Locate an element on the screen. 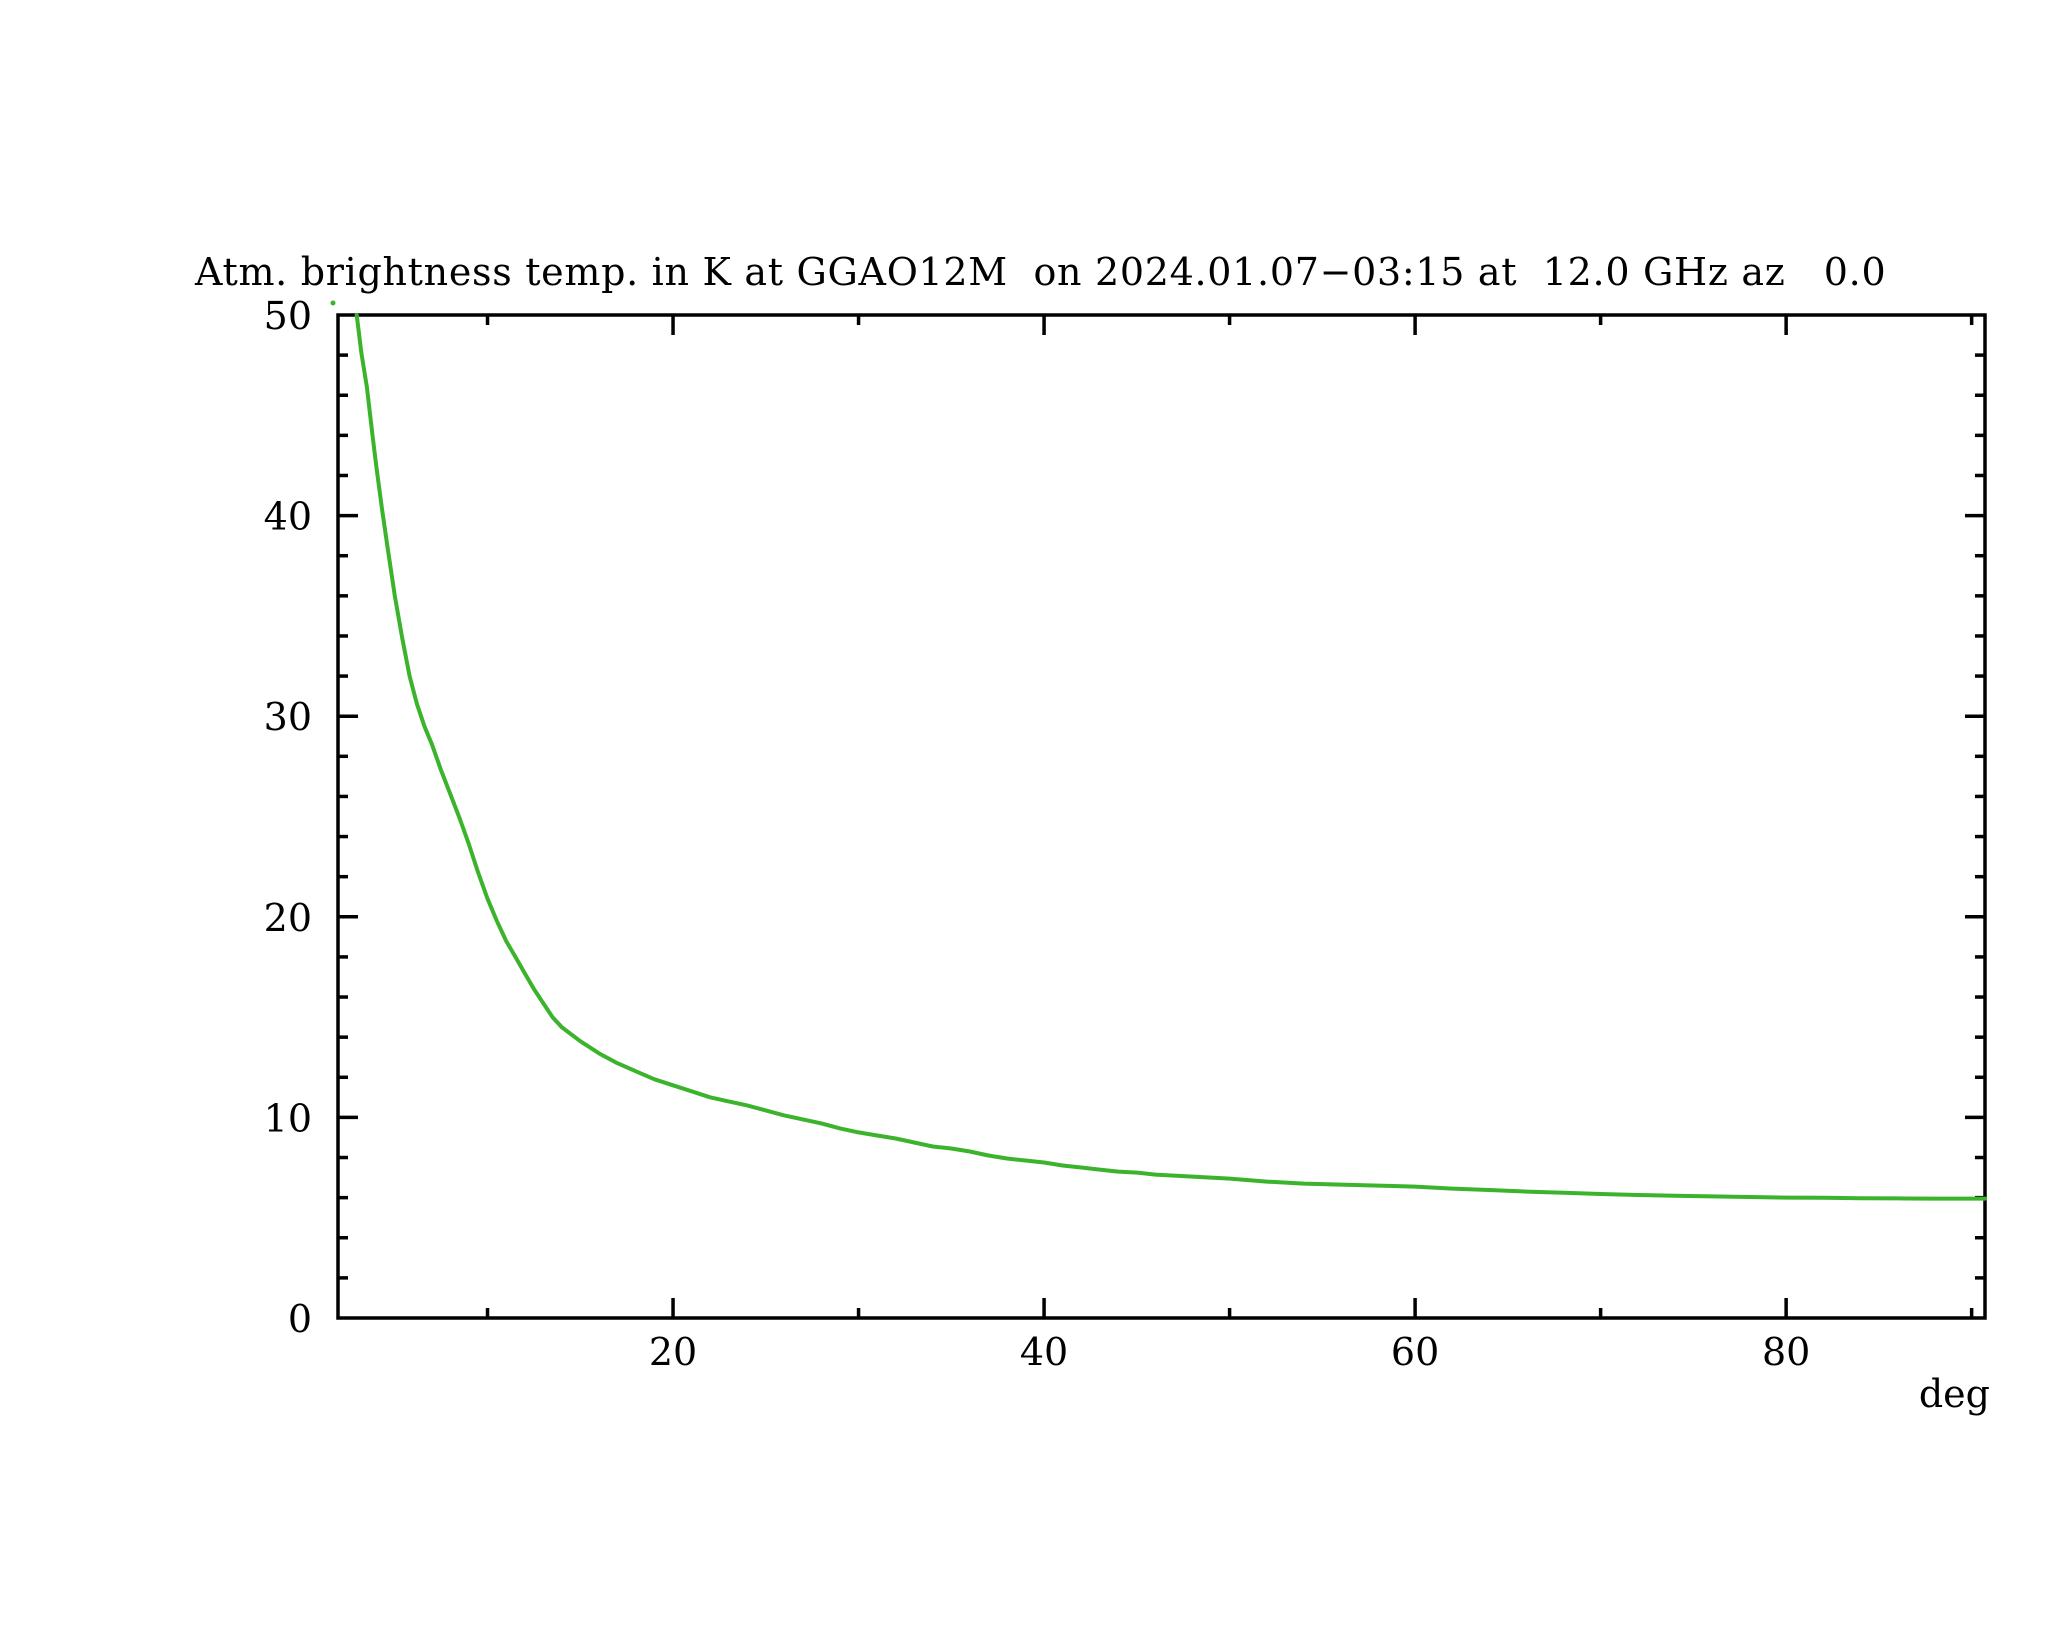 Image resolution: width=2048 pixels, height=1635 pixels. y-tick-label: 30 is located at coordinates (288, 717).